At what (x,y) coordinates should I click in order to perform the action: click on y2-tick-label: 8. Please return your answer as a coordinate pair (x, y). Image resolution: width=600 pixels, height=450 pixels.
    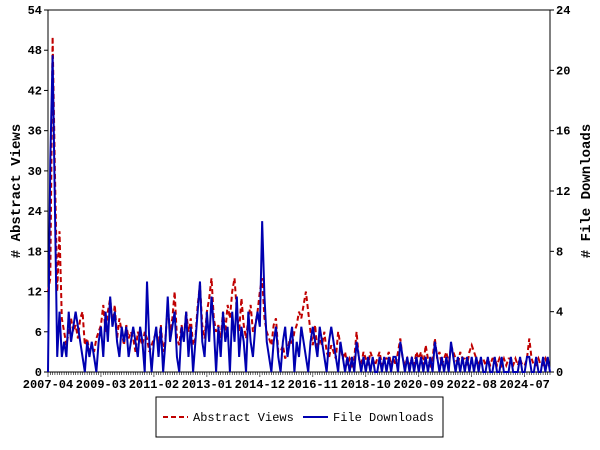
    Looking at the image, I should click on (559, 252).